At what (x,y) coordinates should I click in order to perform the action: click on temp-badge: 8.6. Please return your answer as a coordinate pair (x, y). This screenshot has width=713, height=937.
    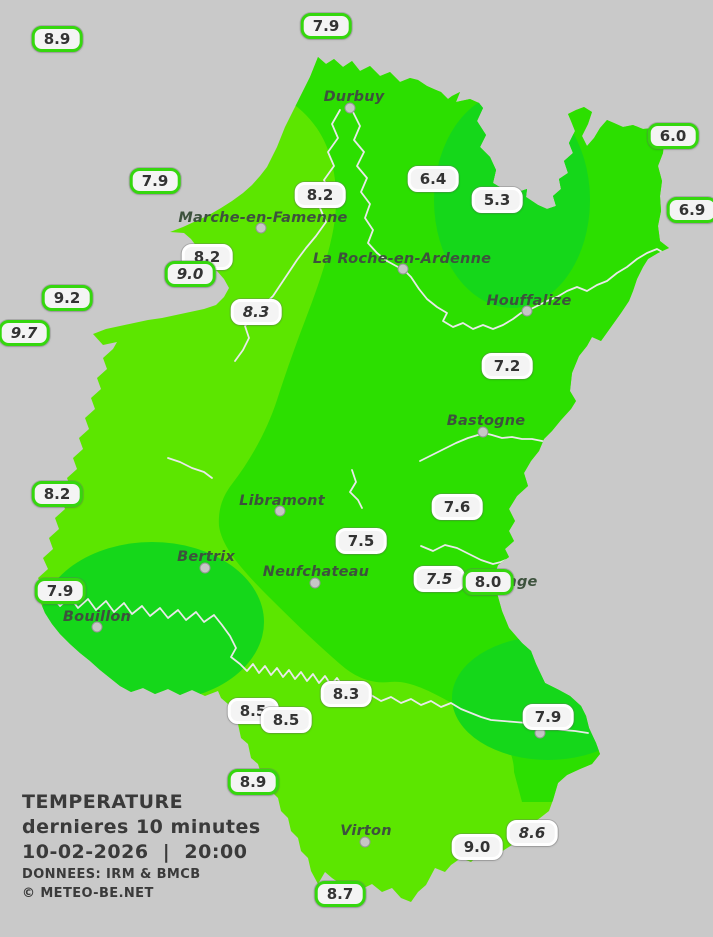
    Looking at the image, I should click on (532, 833).